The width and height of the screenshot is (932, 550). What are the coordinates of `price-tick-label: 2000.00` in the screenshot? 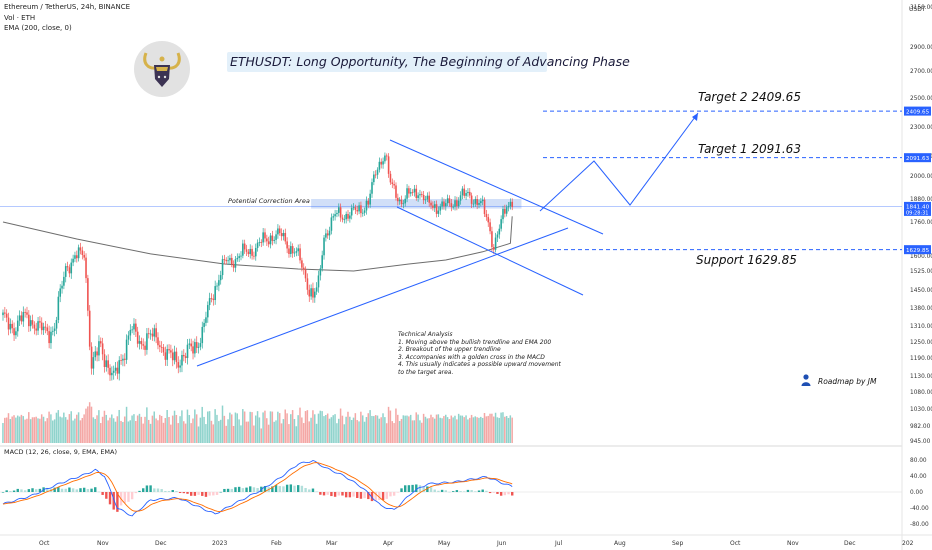 It's located at (921, 177).